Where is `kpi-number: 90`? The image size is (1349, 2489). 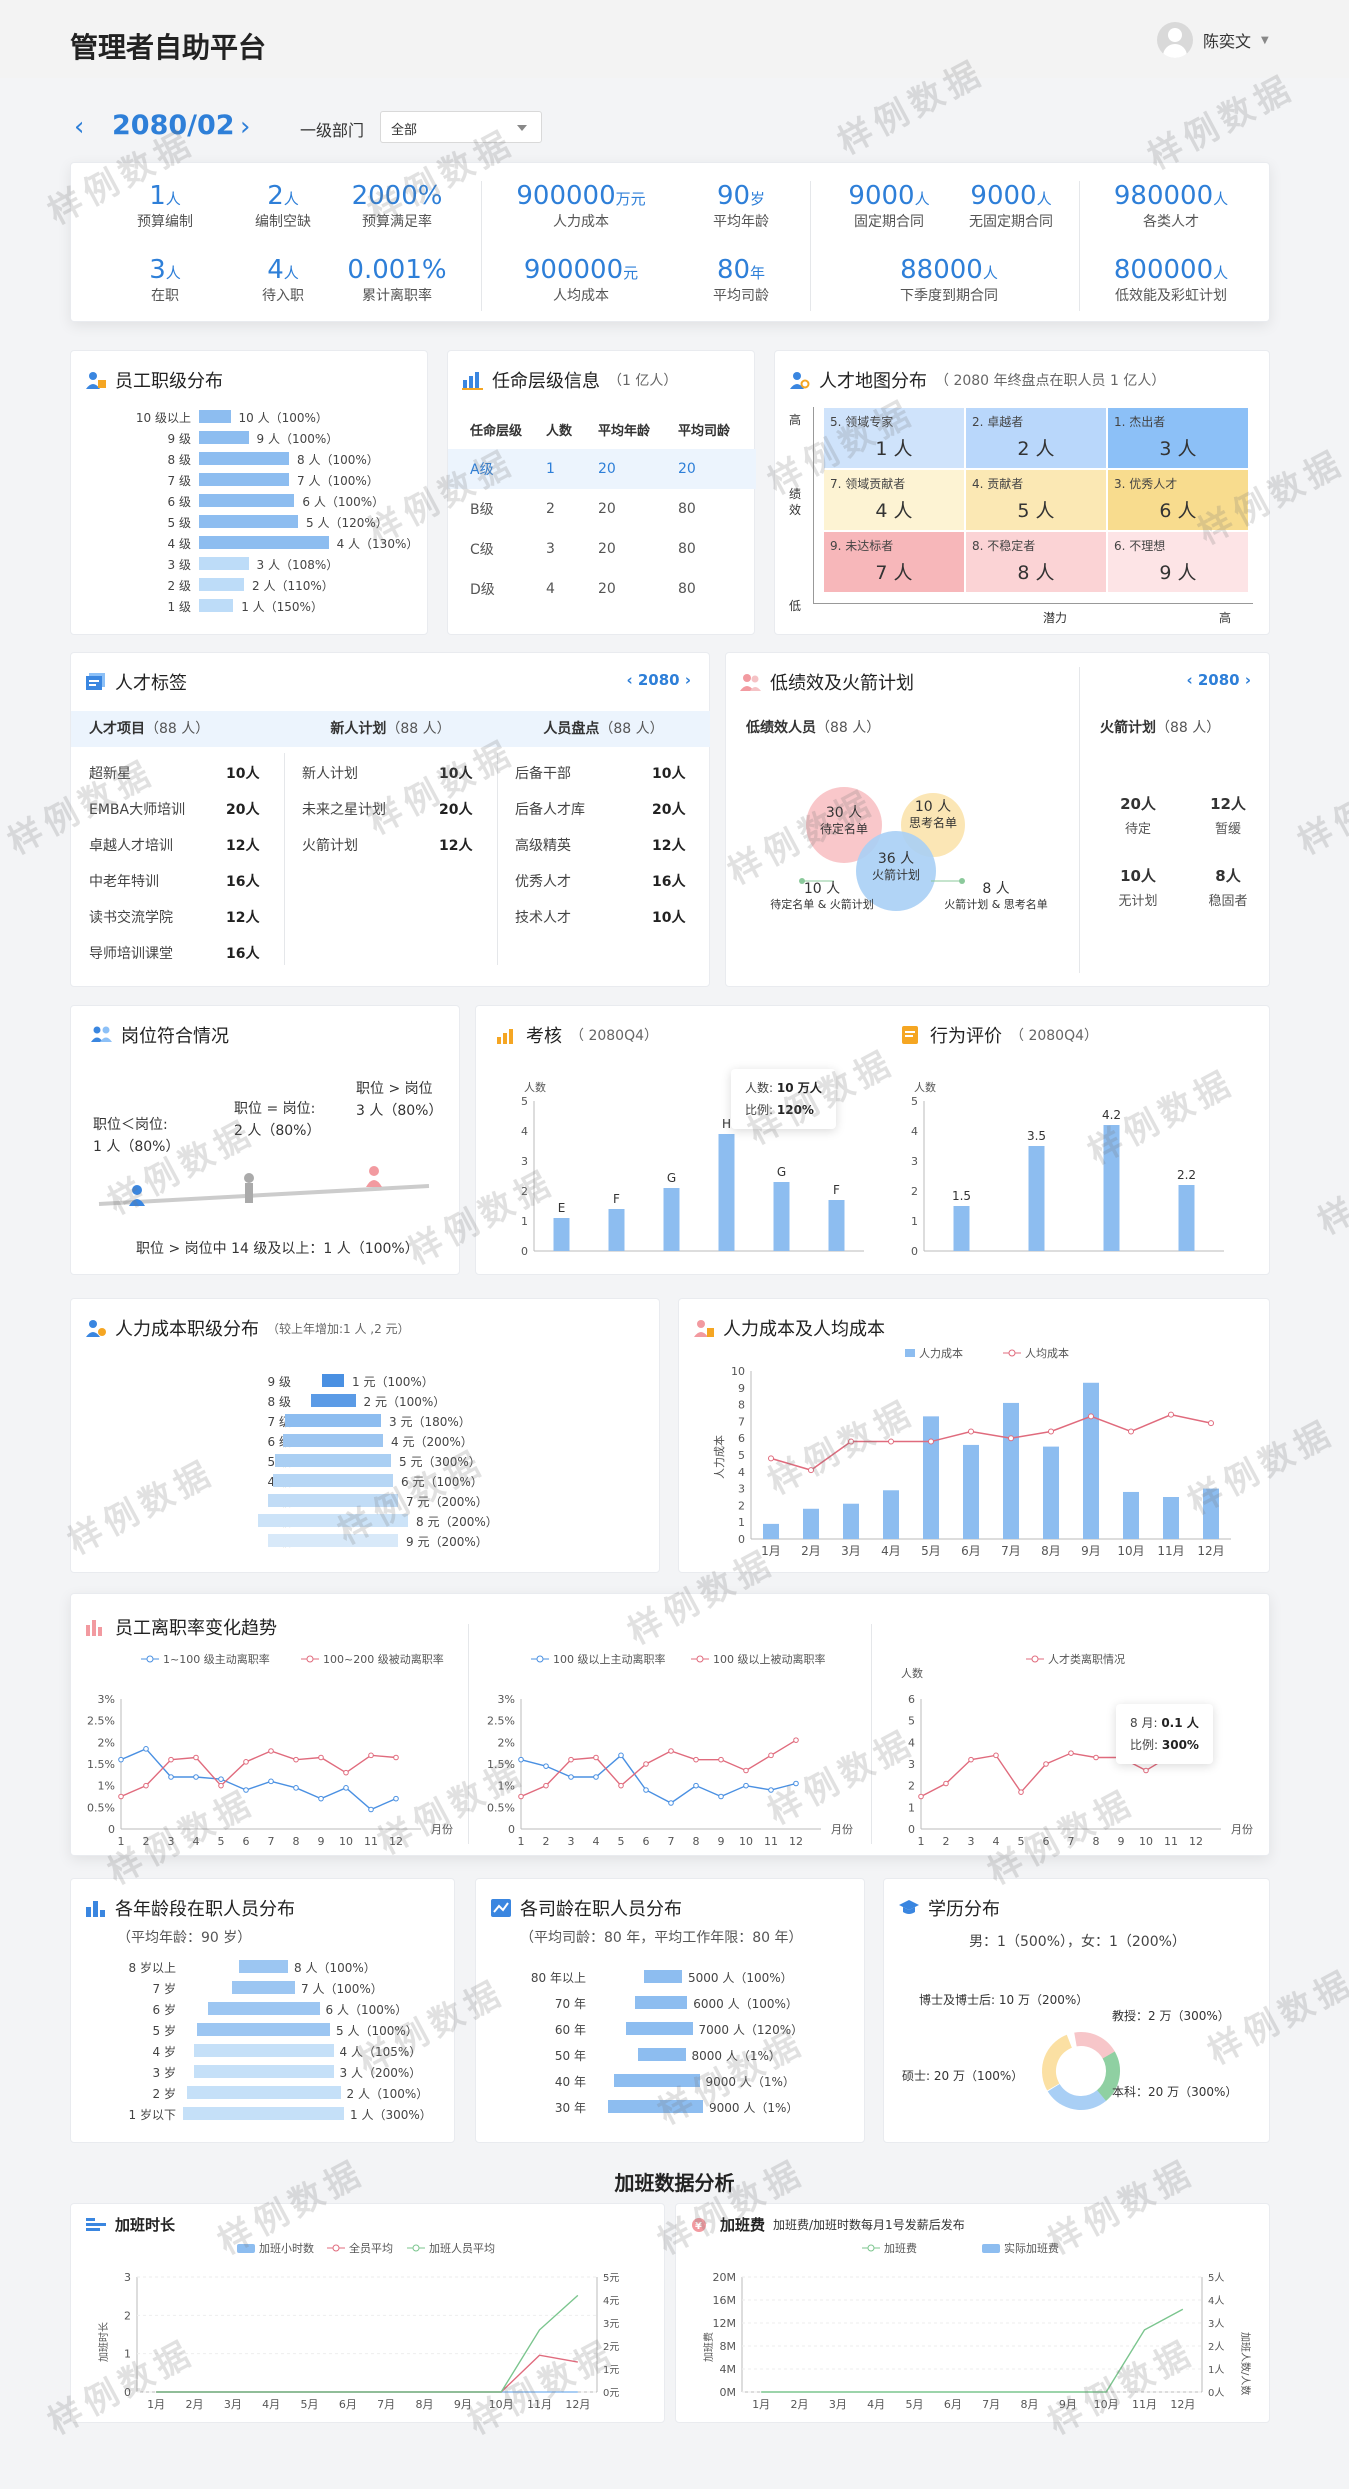 kpi-number: 90 is located at coordinates (733, 196).